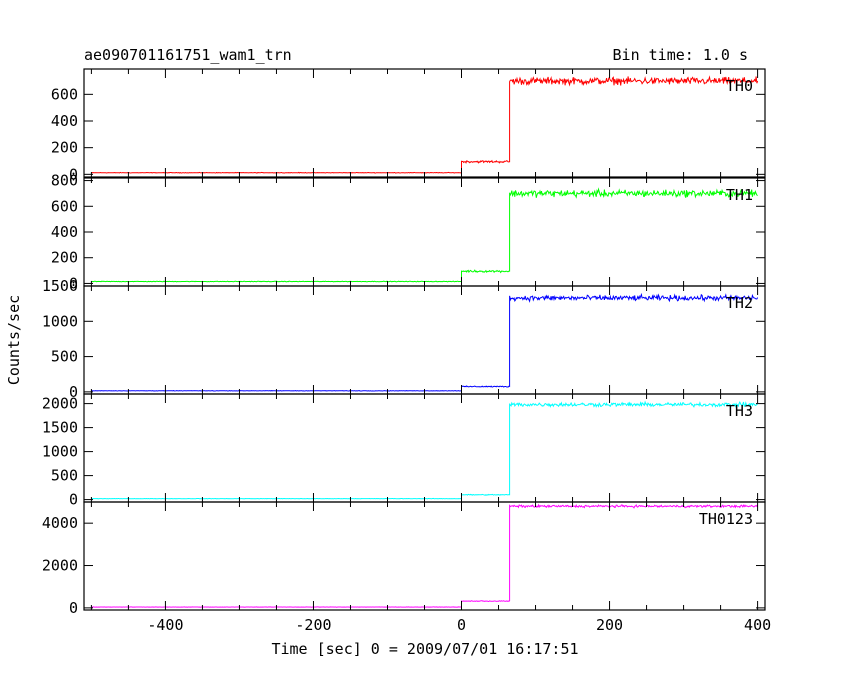 This screenshot has width=850, height=680. What do you see at coordinates (64, 181) in the screenshot?
I see `y-tick-label: 800` at bounding box center [64, 181].